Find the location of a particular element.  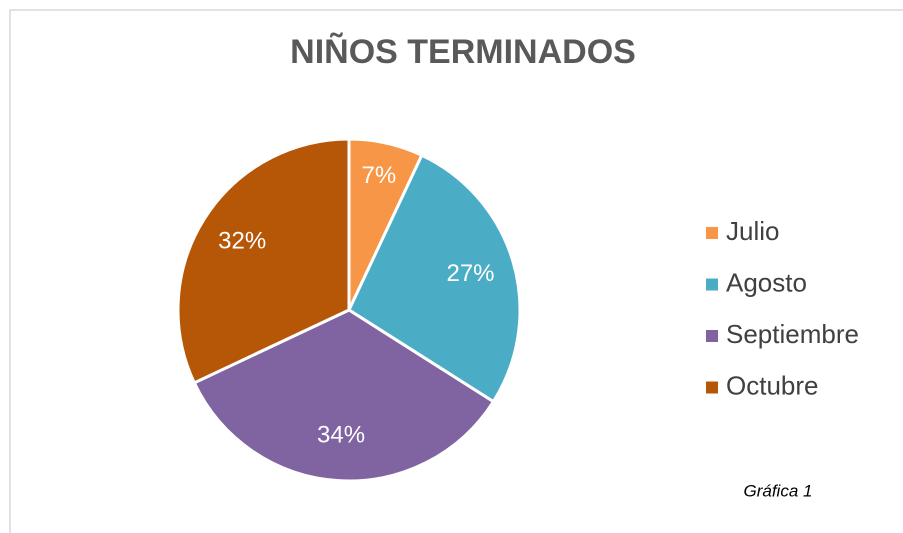

data-label: 32% is located at coordinates (242, 241).